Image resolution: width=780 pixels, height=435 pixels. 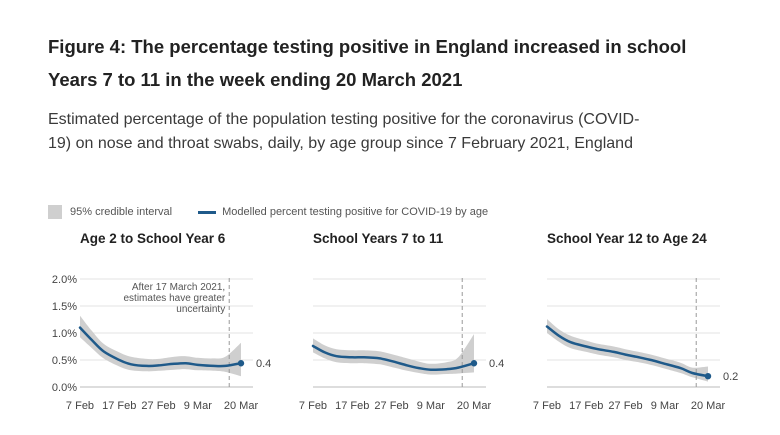 I want to click on x-tick-label-1-0: 7 Feb, so click(x=313, y=406).